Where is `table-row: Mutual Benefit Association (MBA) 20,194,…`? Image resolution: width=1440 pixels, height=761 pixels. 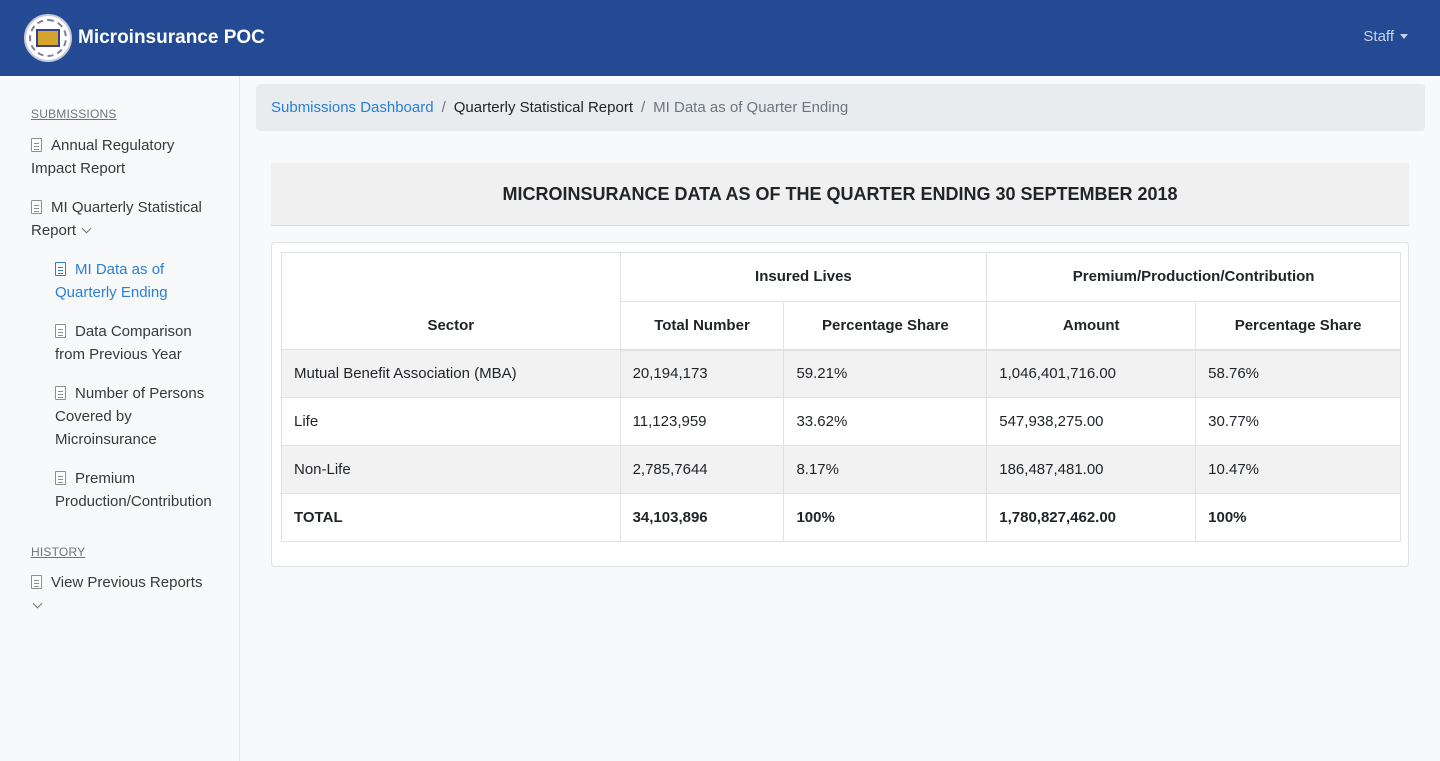 table-row: Mutual Benefit Association (MBA) 20,194,… is located at coordinates (841, 373).